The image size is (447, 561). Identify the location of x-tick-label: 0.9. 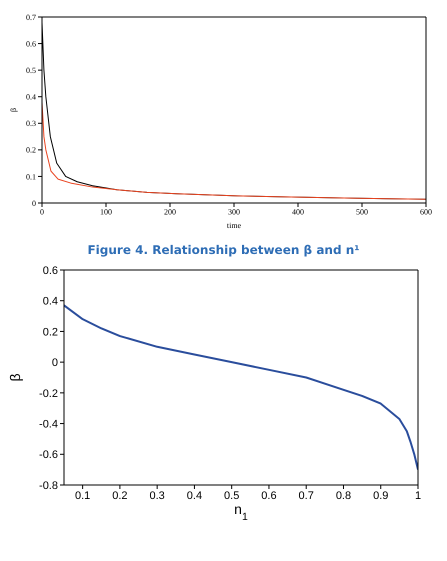
(380, 496).